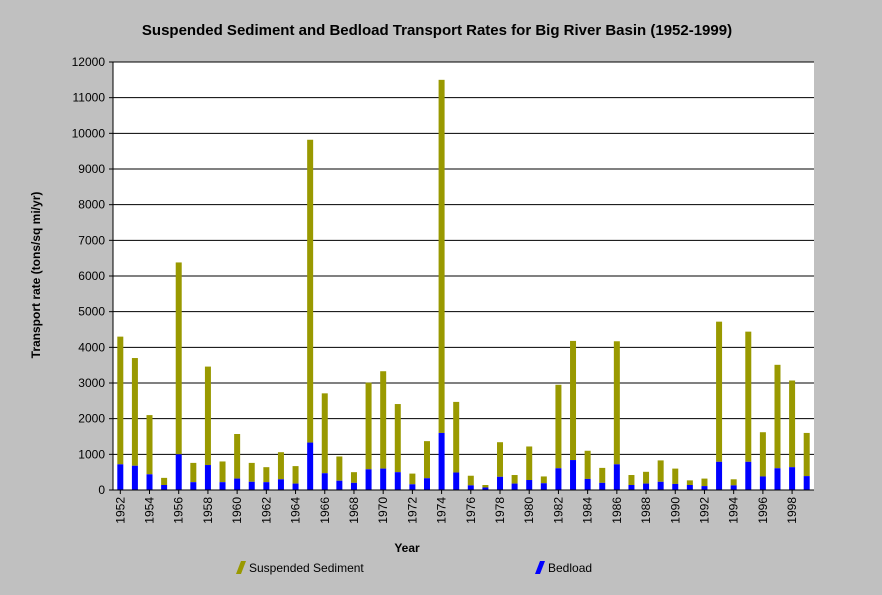 This screenshot has height=595, width=882. Describe the element at coordinates (208, 510) in the screenshot. I see `x-tick-label: 1958` at that location.